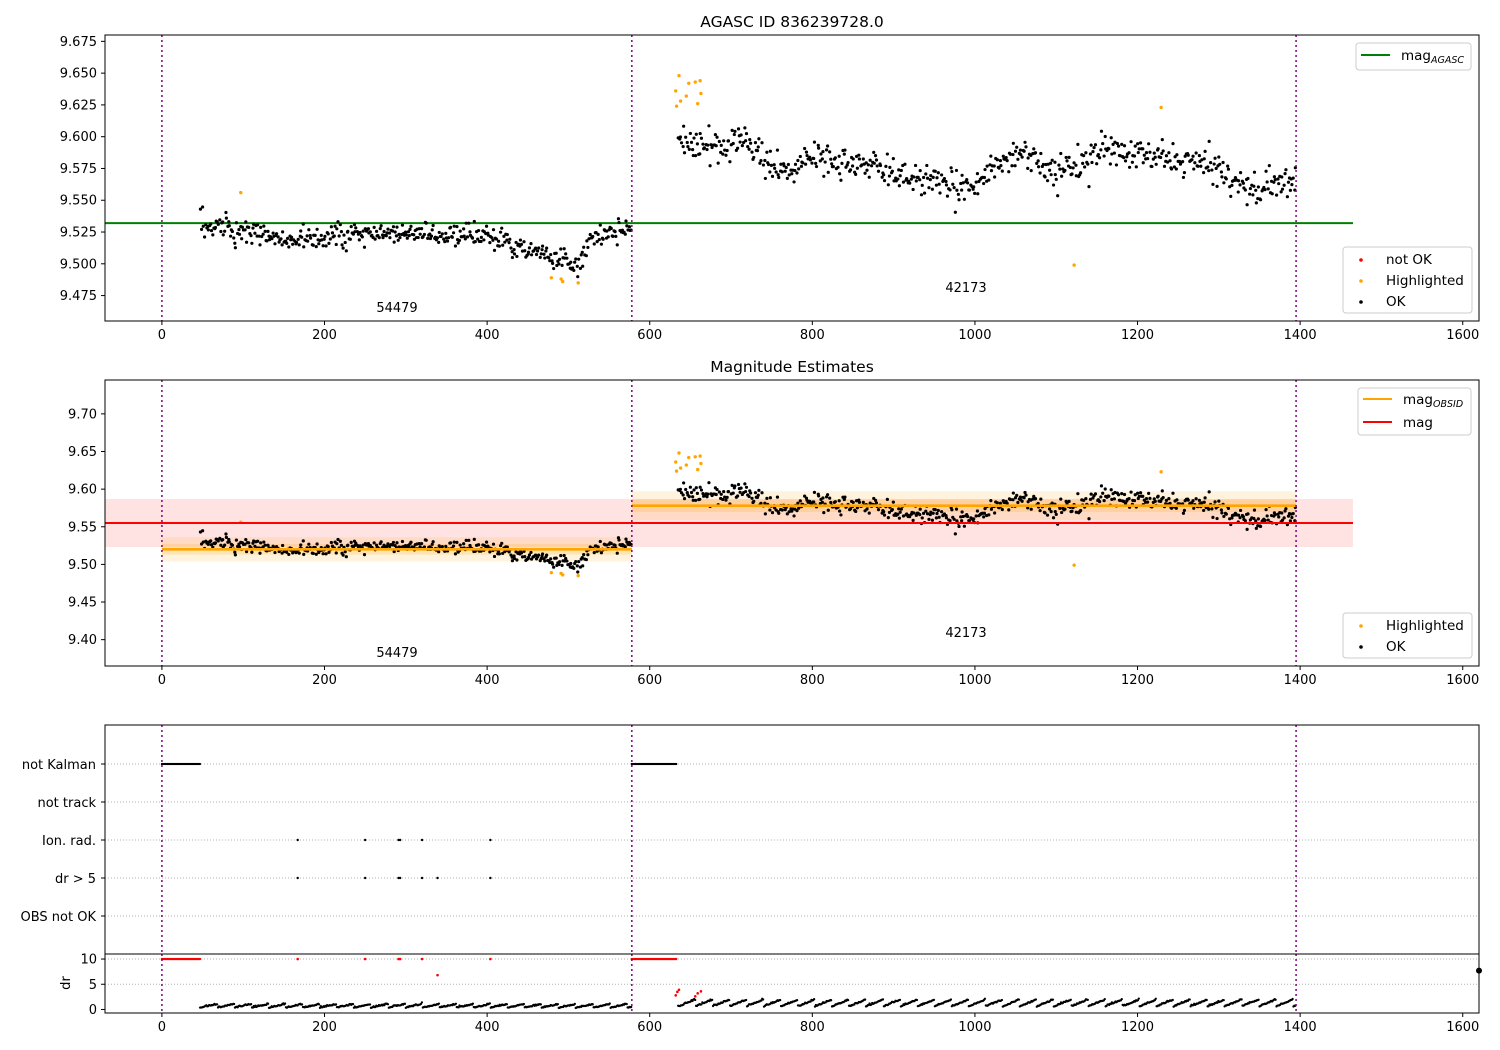 The image size is (1500, 1050). What do you see at coordinates (1447, 60) in the screenshot?
I see `agasc-legend-subscript: AGASC` at bounding box center [1447, 60].